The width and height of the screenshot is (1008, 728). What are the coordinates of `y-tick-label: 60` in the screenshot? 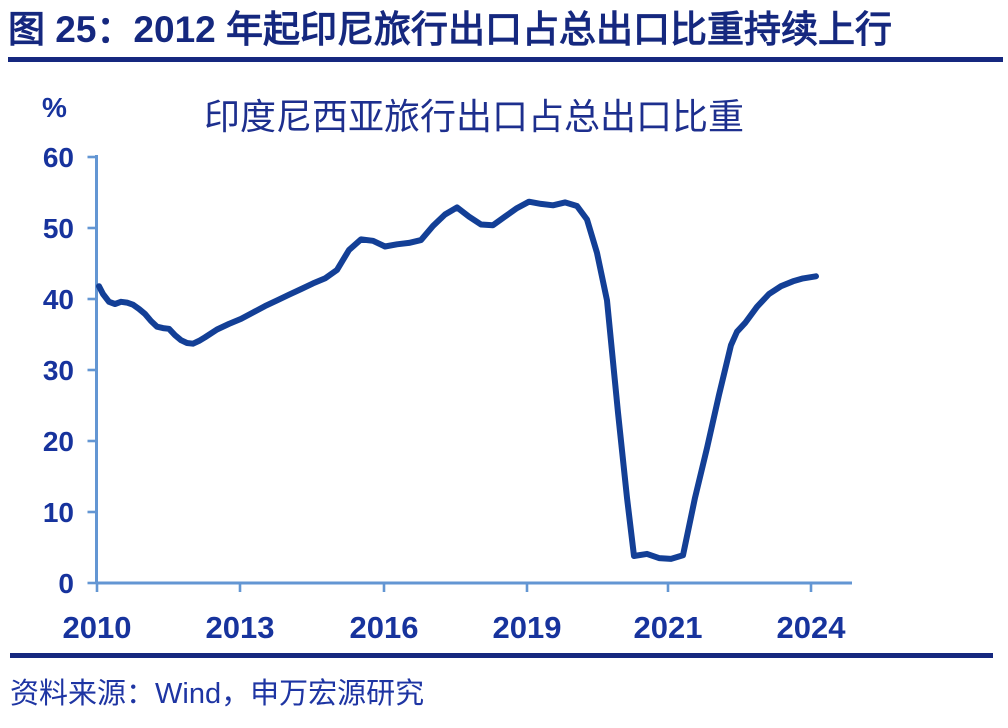 It's located at (58, 157).